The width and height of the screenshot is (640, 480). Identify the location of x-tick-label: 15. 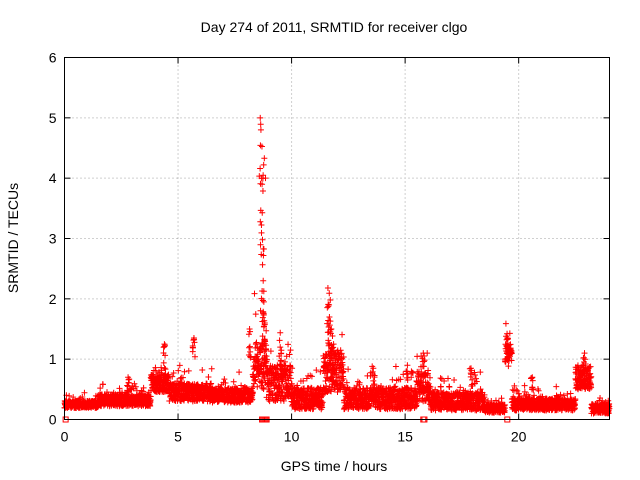
(405, 437).